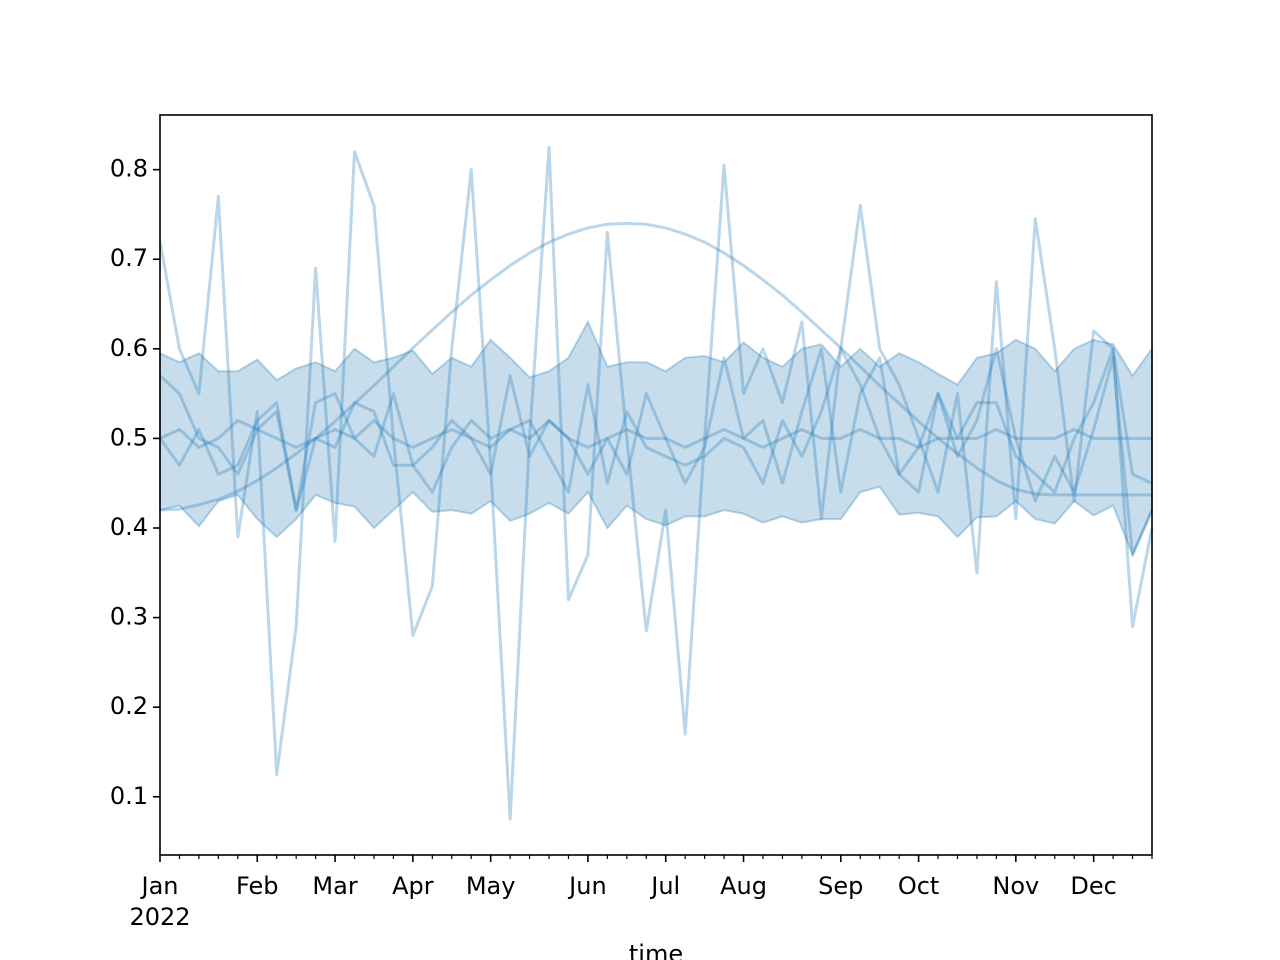 The image size is (1280, 960). I want to click on x-tick-label: Jun, so click(587, 886).